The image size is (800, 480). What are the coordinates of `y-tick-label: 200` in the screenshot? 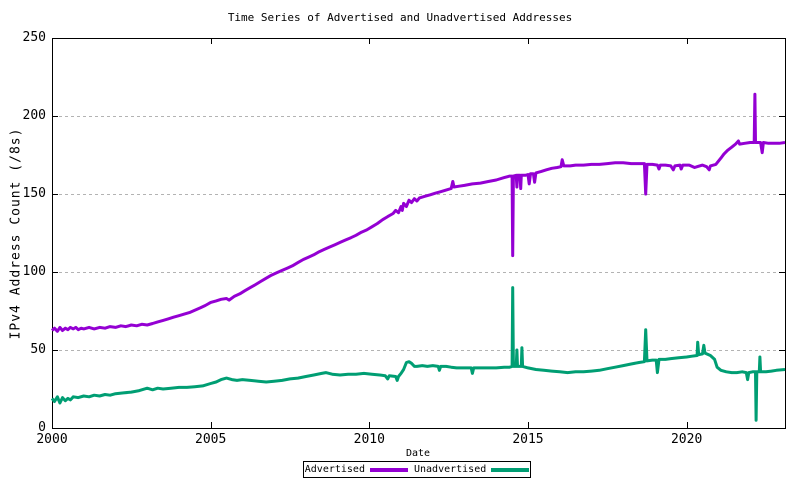 It's located at (34, 115).